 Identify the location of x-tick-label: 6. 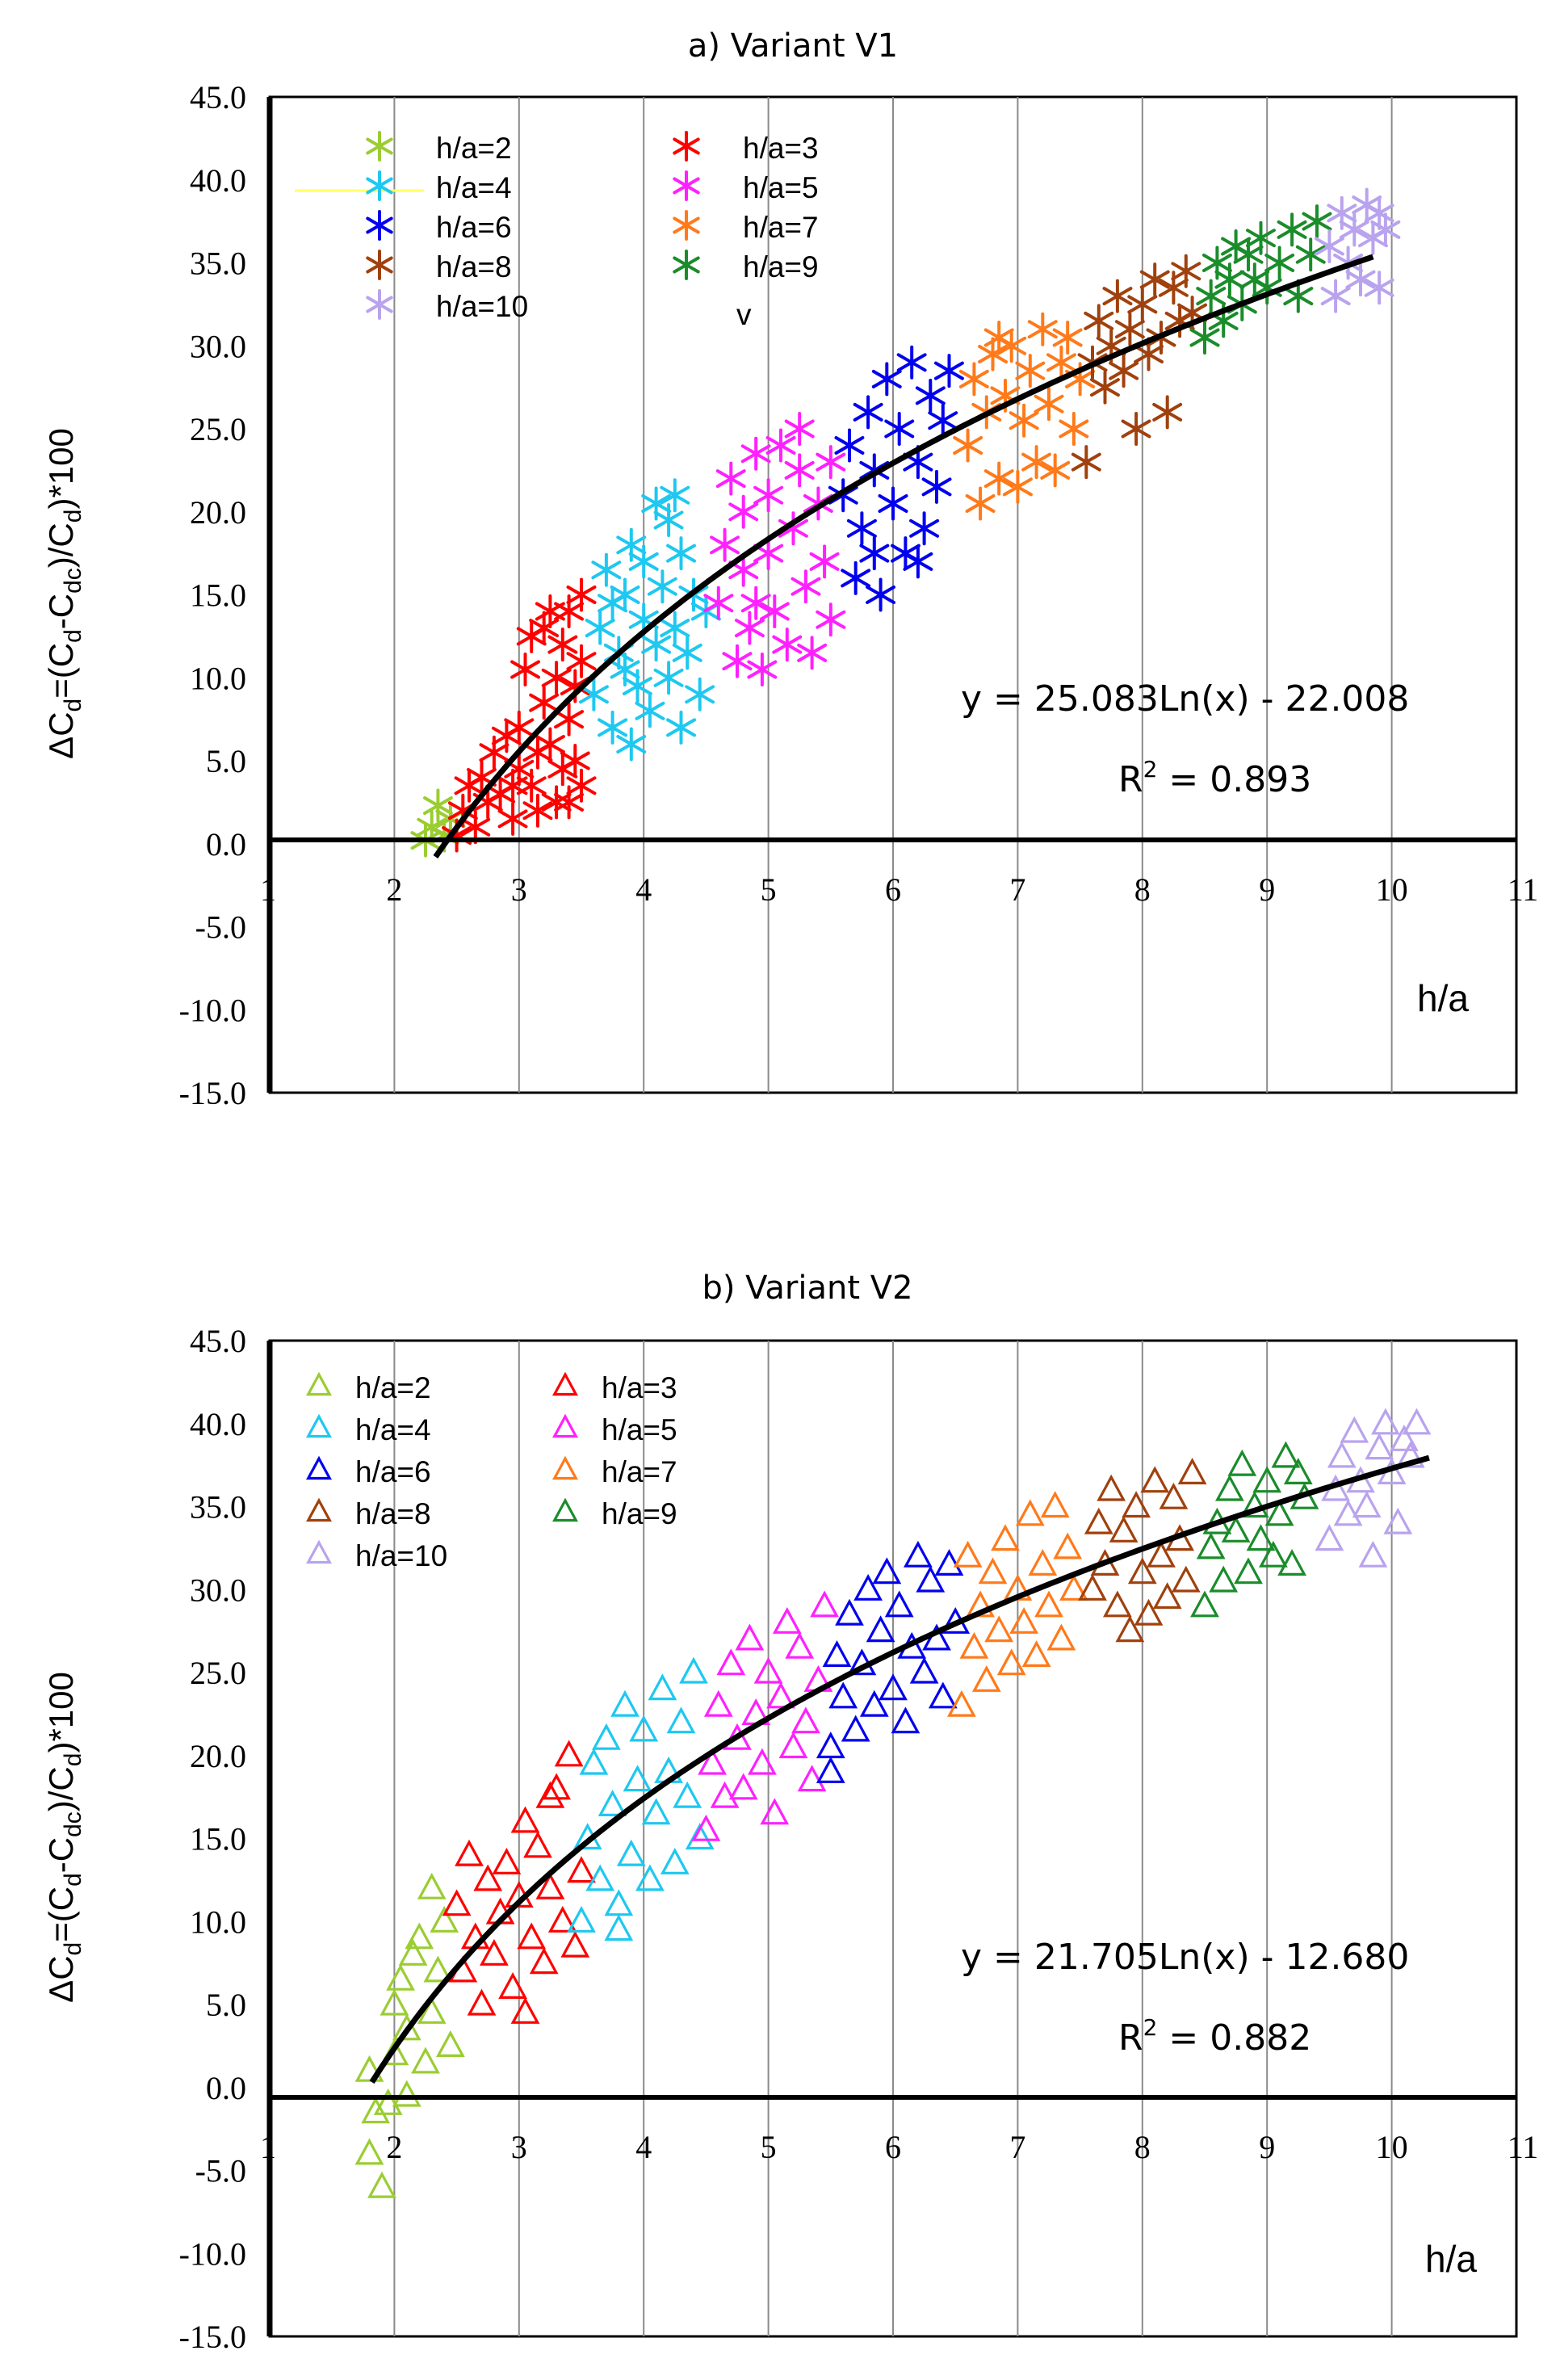
(893, 2147).